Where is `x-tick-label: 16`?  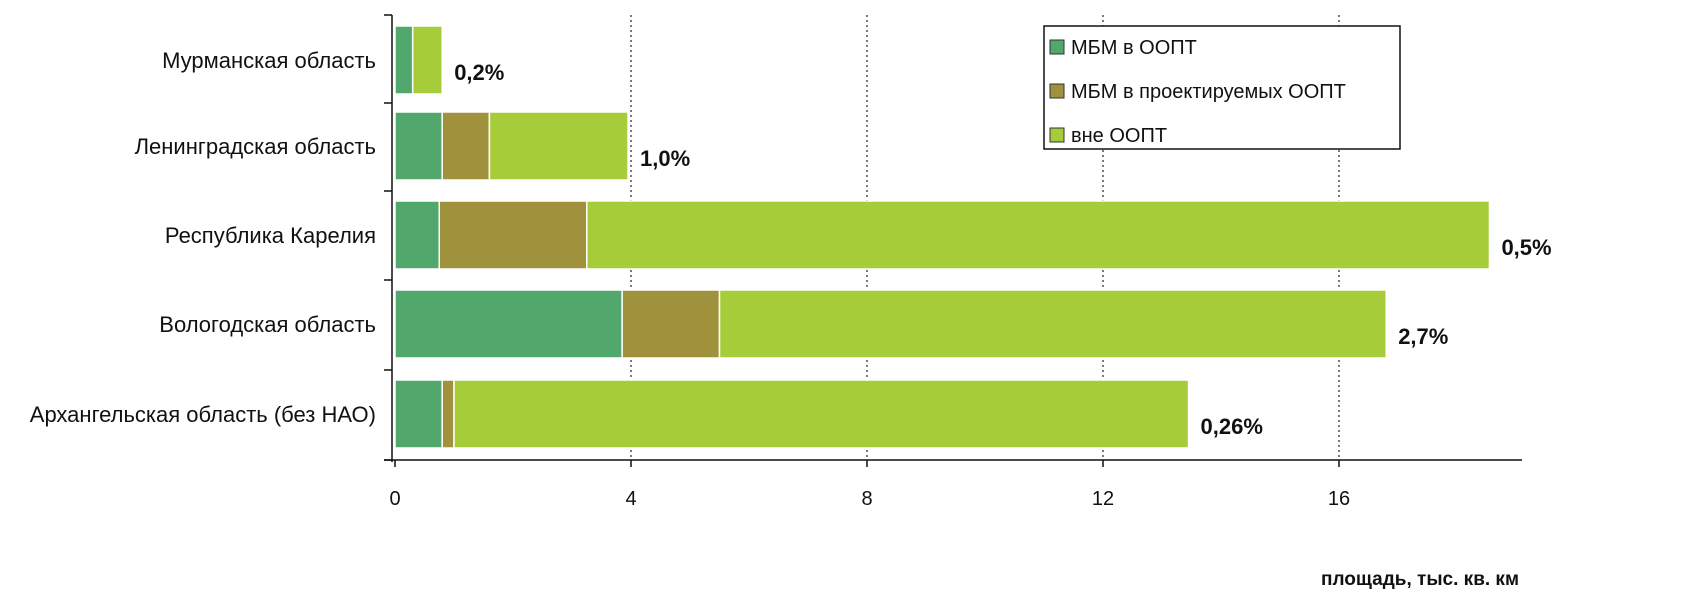
x-tick-label: 16 is located at coordinates (1339, 499).